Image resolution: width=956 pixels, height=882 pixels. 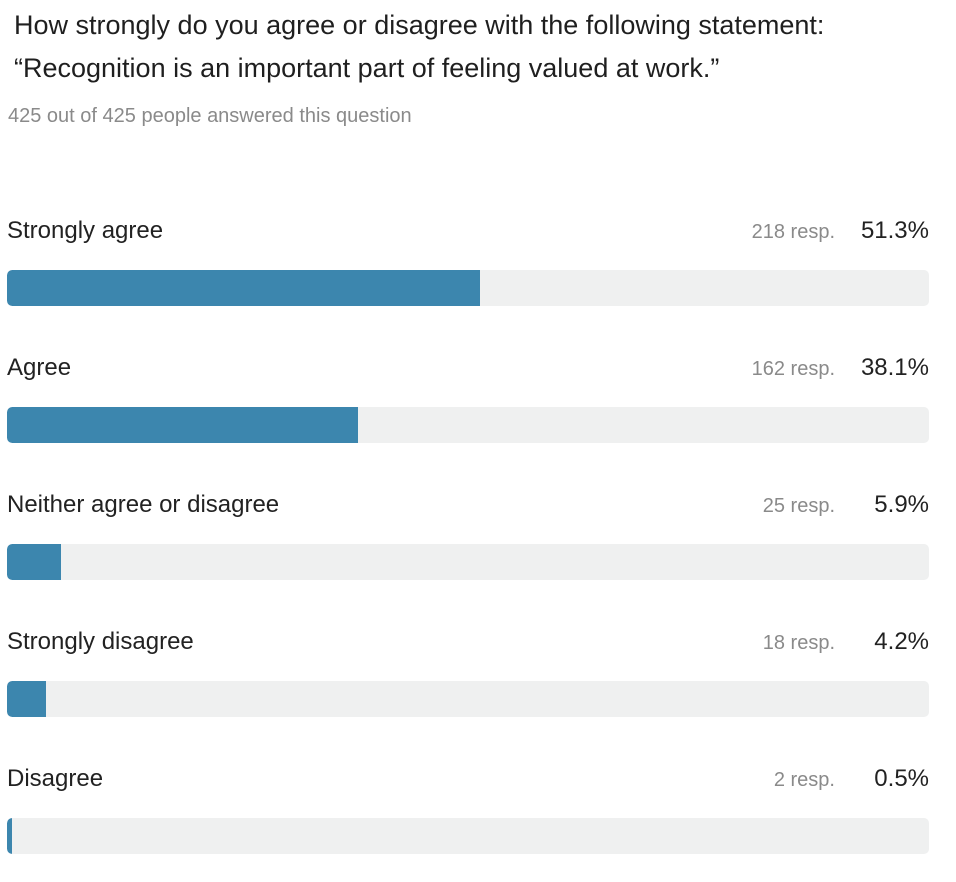 I want to click on answer-label: Disagree, so click(x=55, y=778).